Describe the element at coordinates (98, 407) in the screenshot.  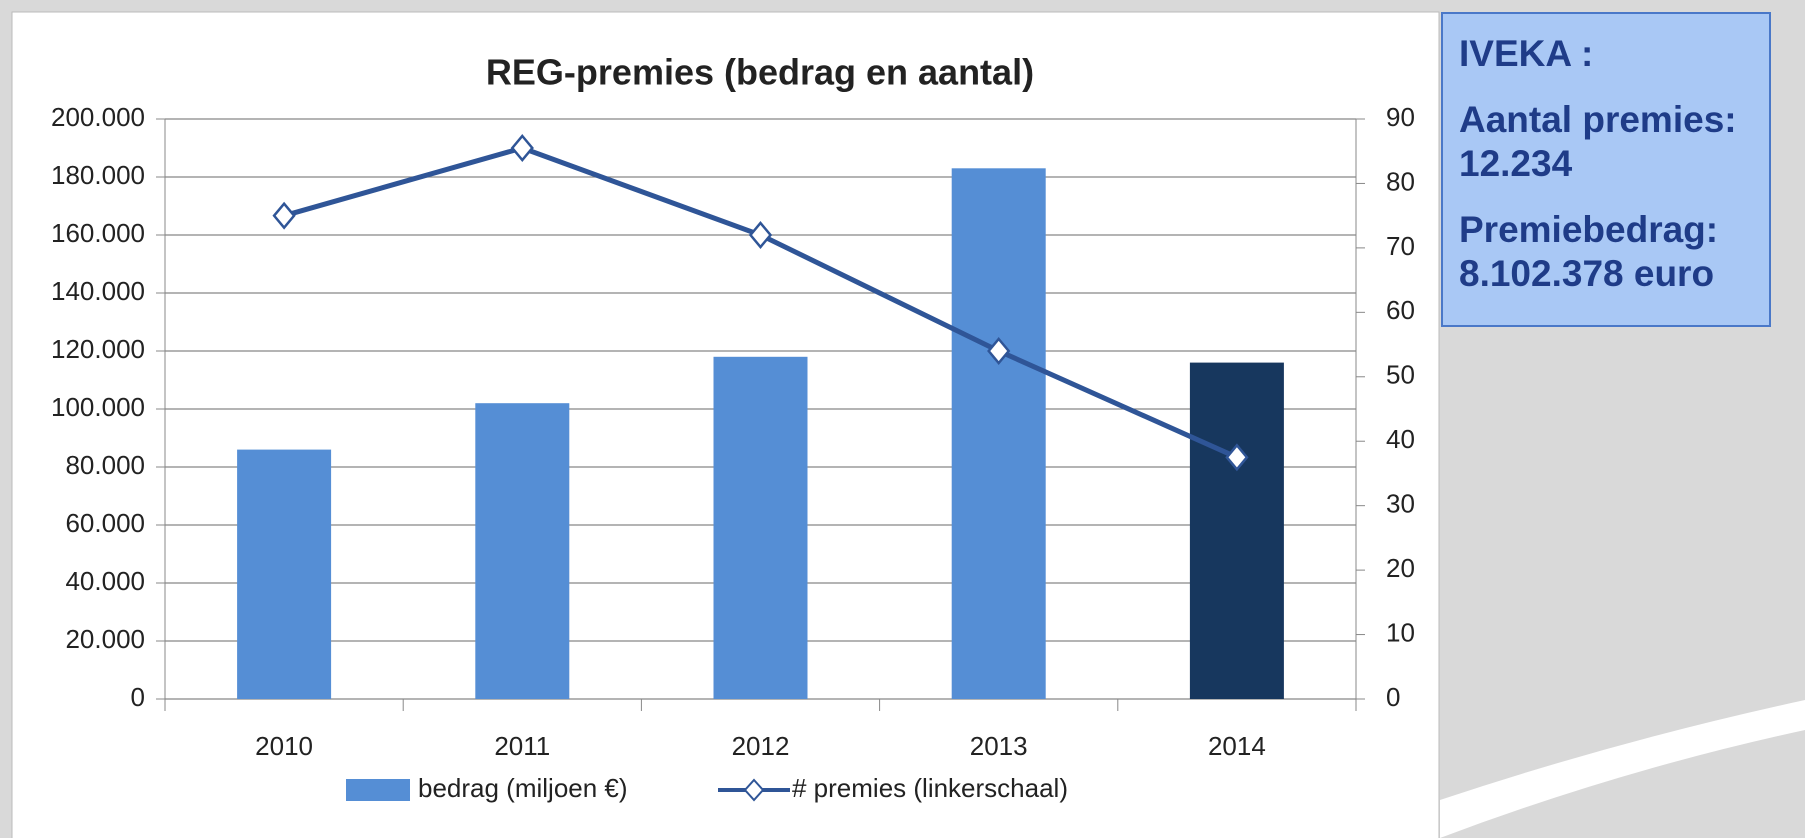
I see `y-tick-label: 100.000` at that location.